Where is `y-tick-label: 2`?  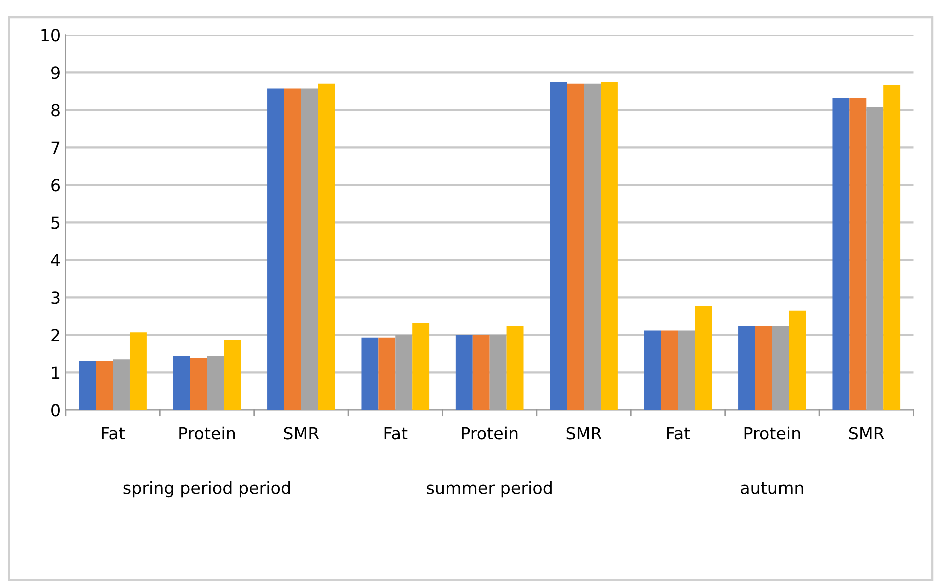
y-tick-label: 2 is located at coordinates (56, 335).